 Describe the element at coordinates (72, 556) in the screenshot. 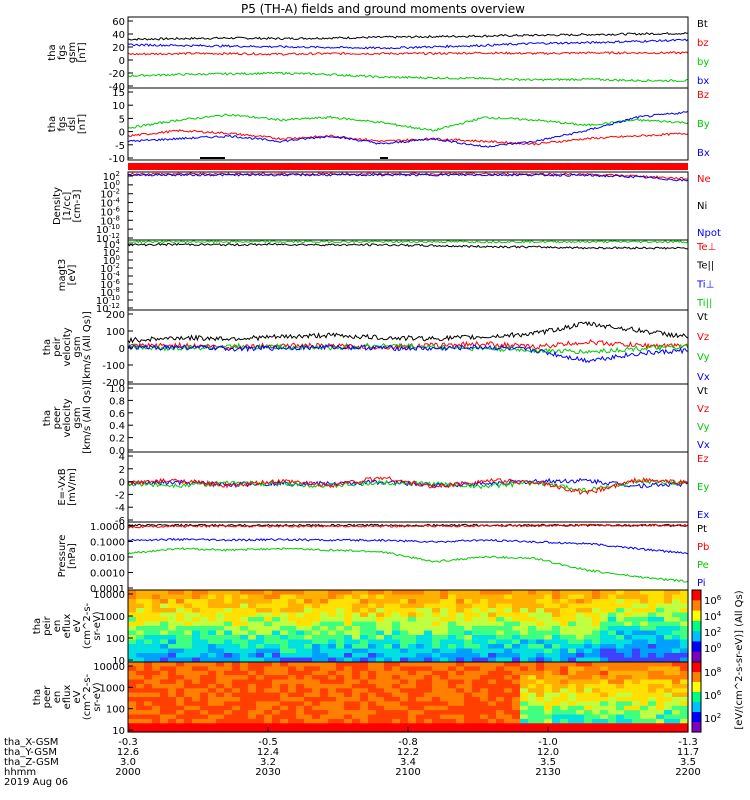

I see `y-axis-label-line: [nPa]` at that location.